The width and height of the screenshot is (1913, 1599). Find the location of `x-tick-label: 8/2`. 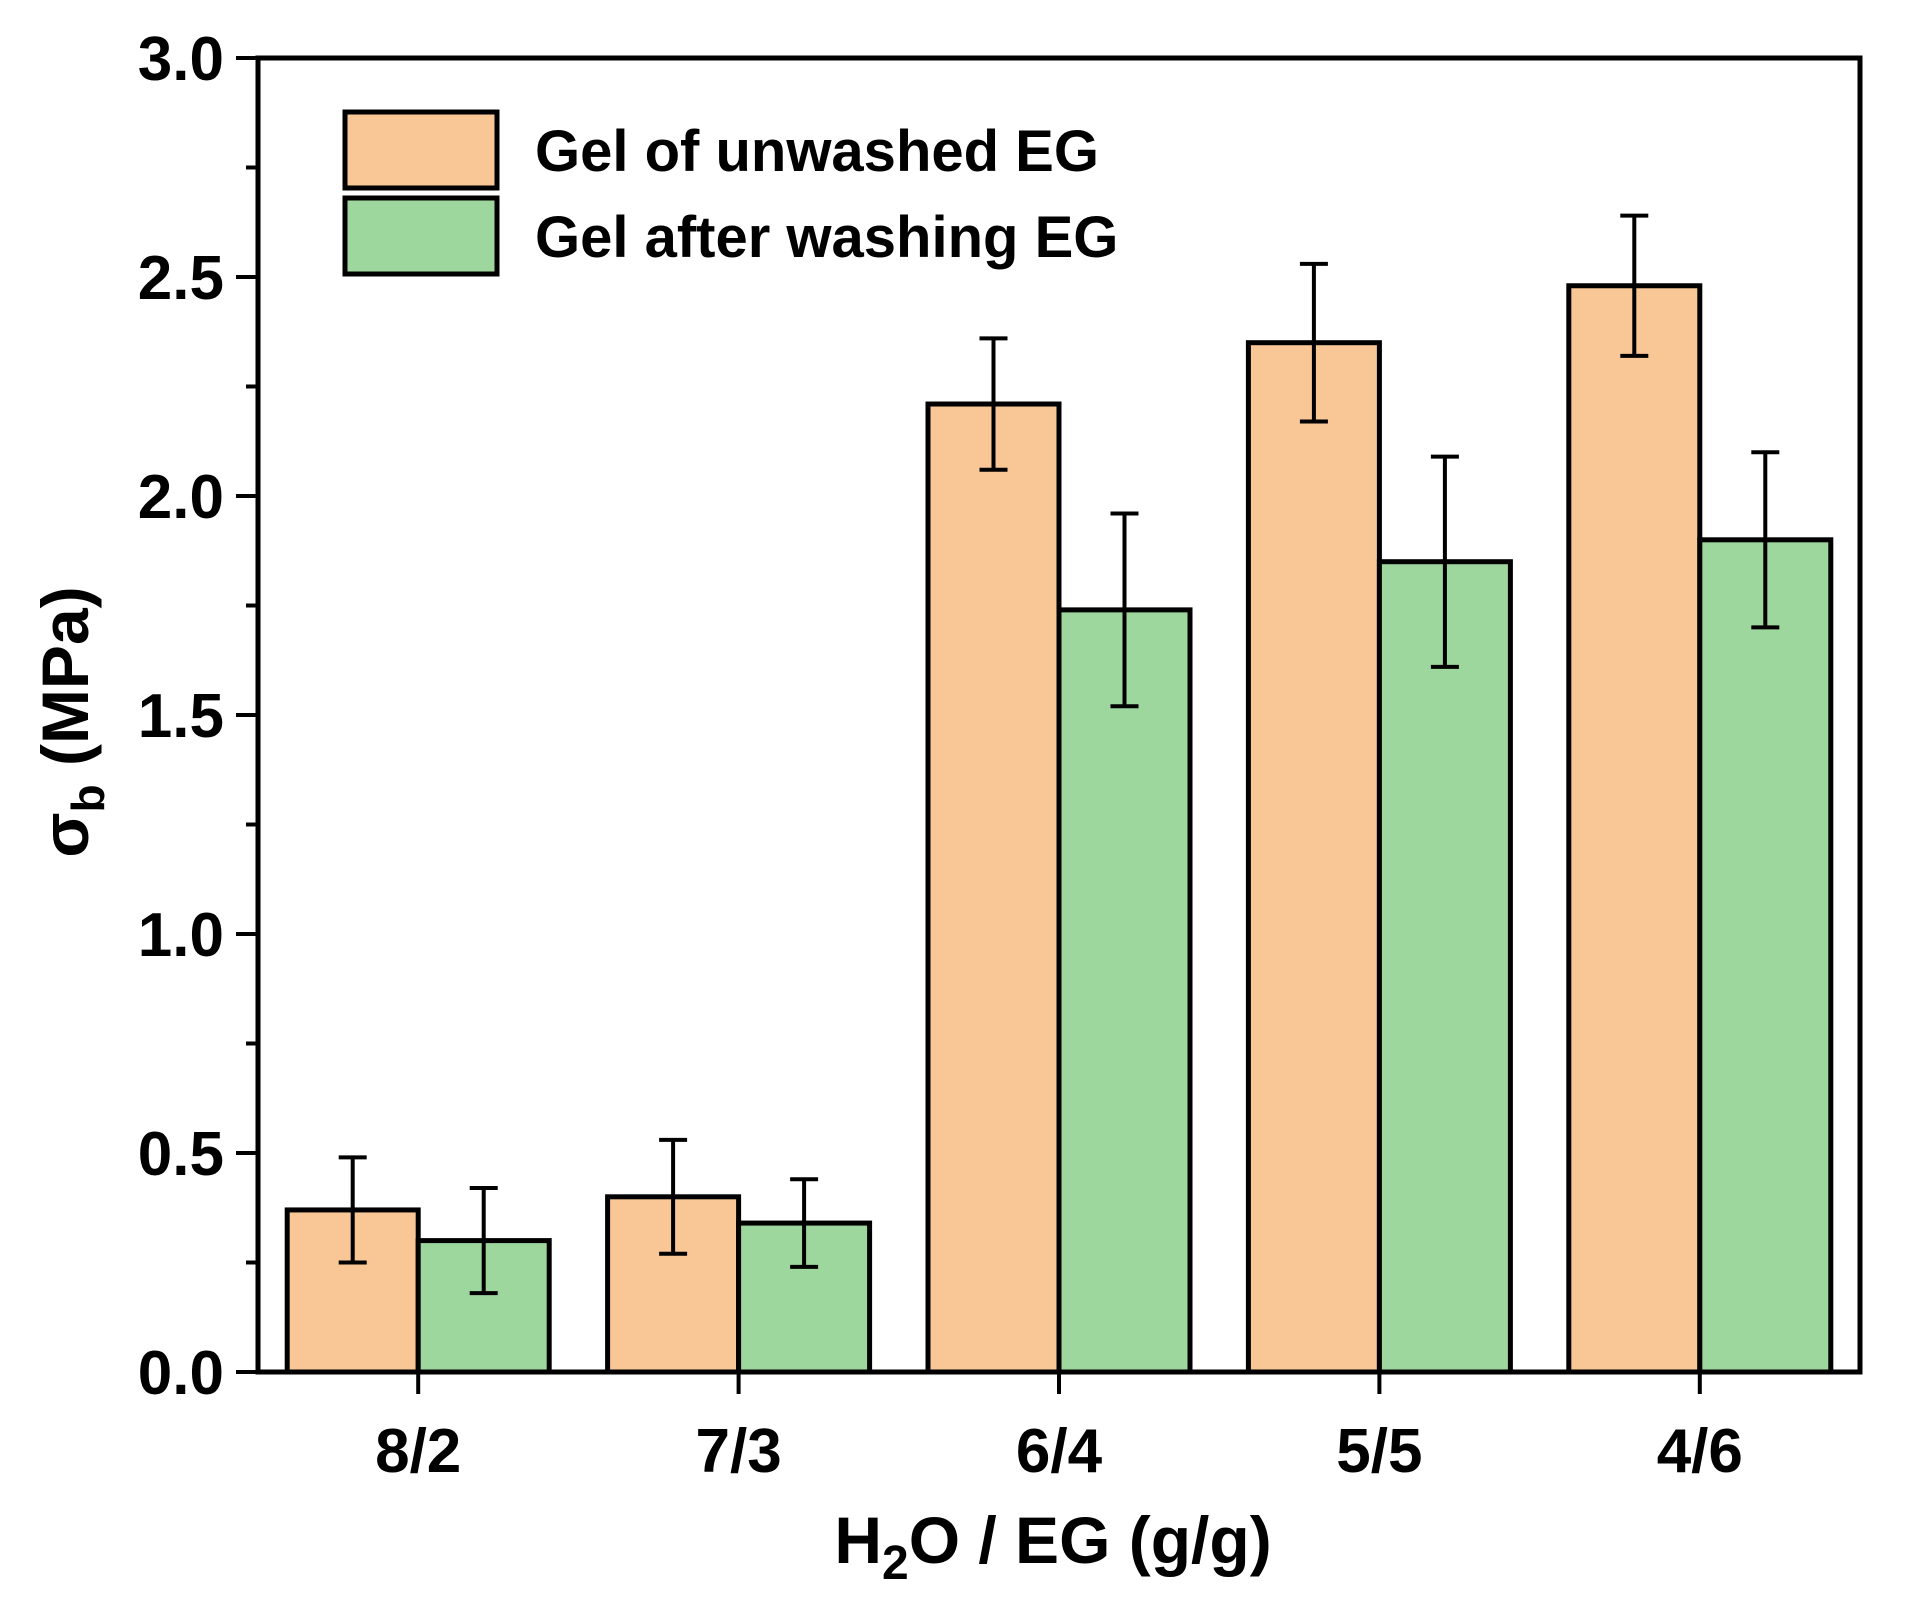

x-tick-label: 8/2 is located at coordinates (418, 1451).